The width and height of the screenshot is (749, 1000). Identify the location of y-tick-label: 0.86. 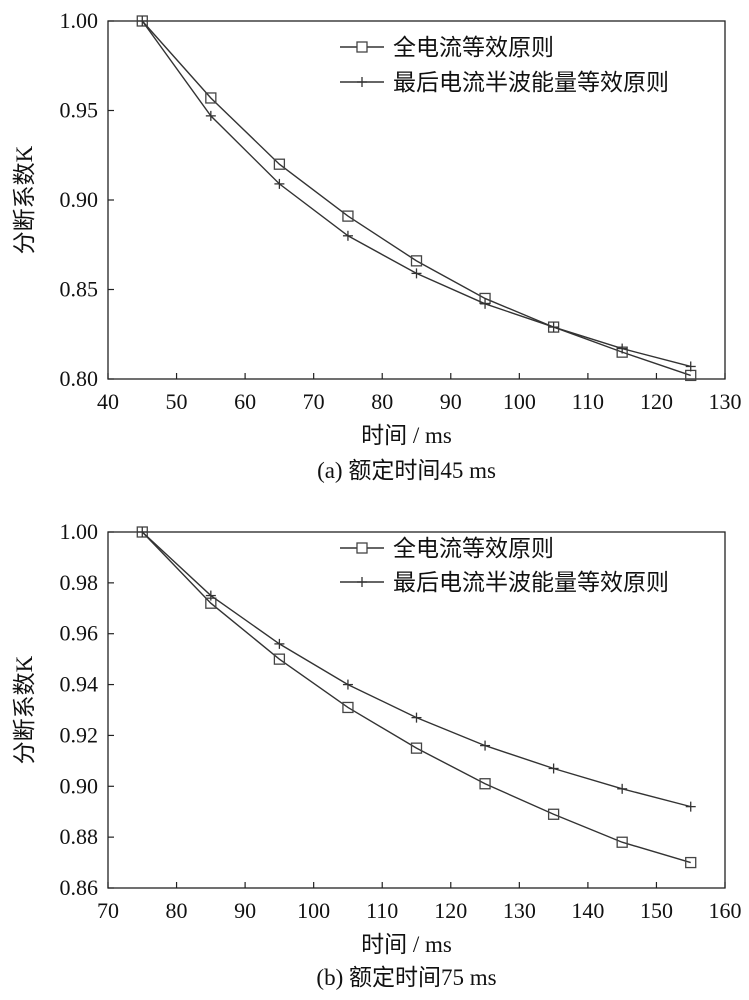
(79, 887).